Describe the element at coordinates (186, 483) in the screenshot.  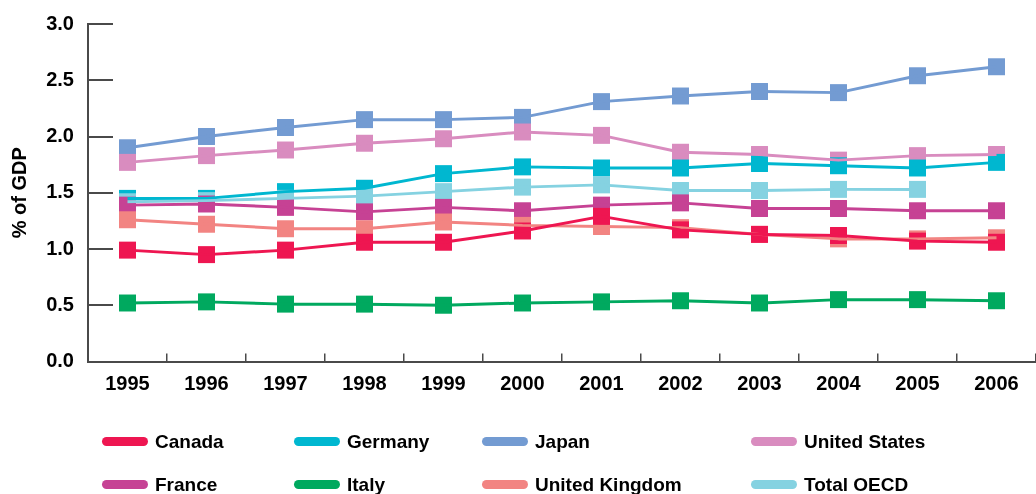
I see `legend-label: France` at that location.